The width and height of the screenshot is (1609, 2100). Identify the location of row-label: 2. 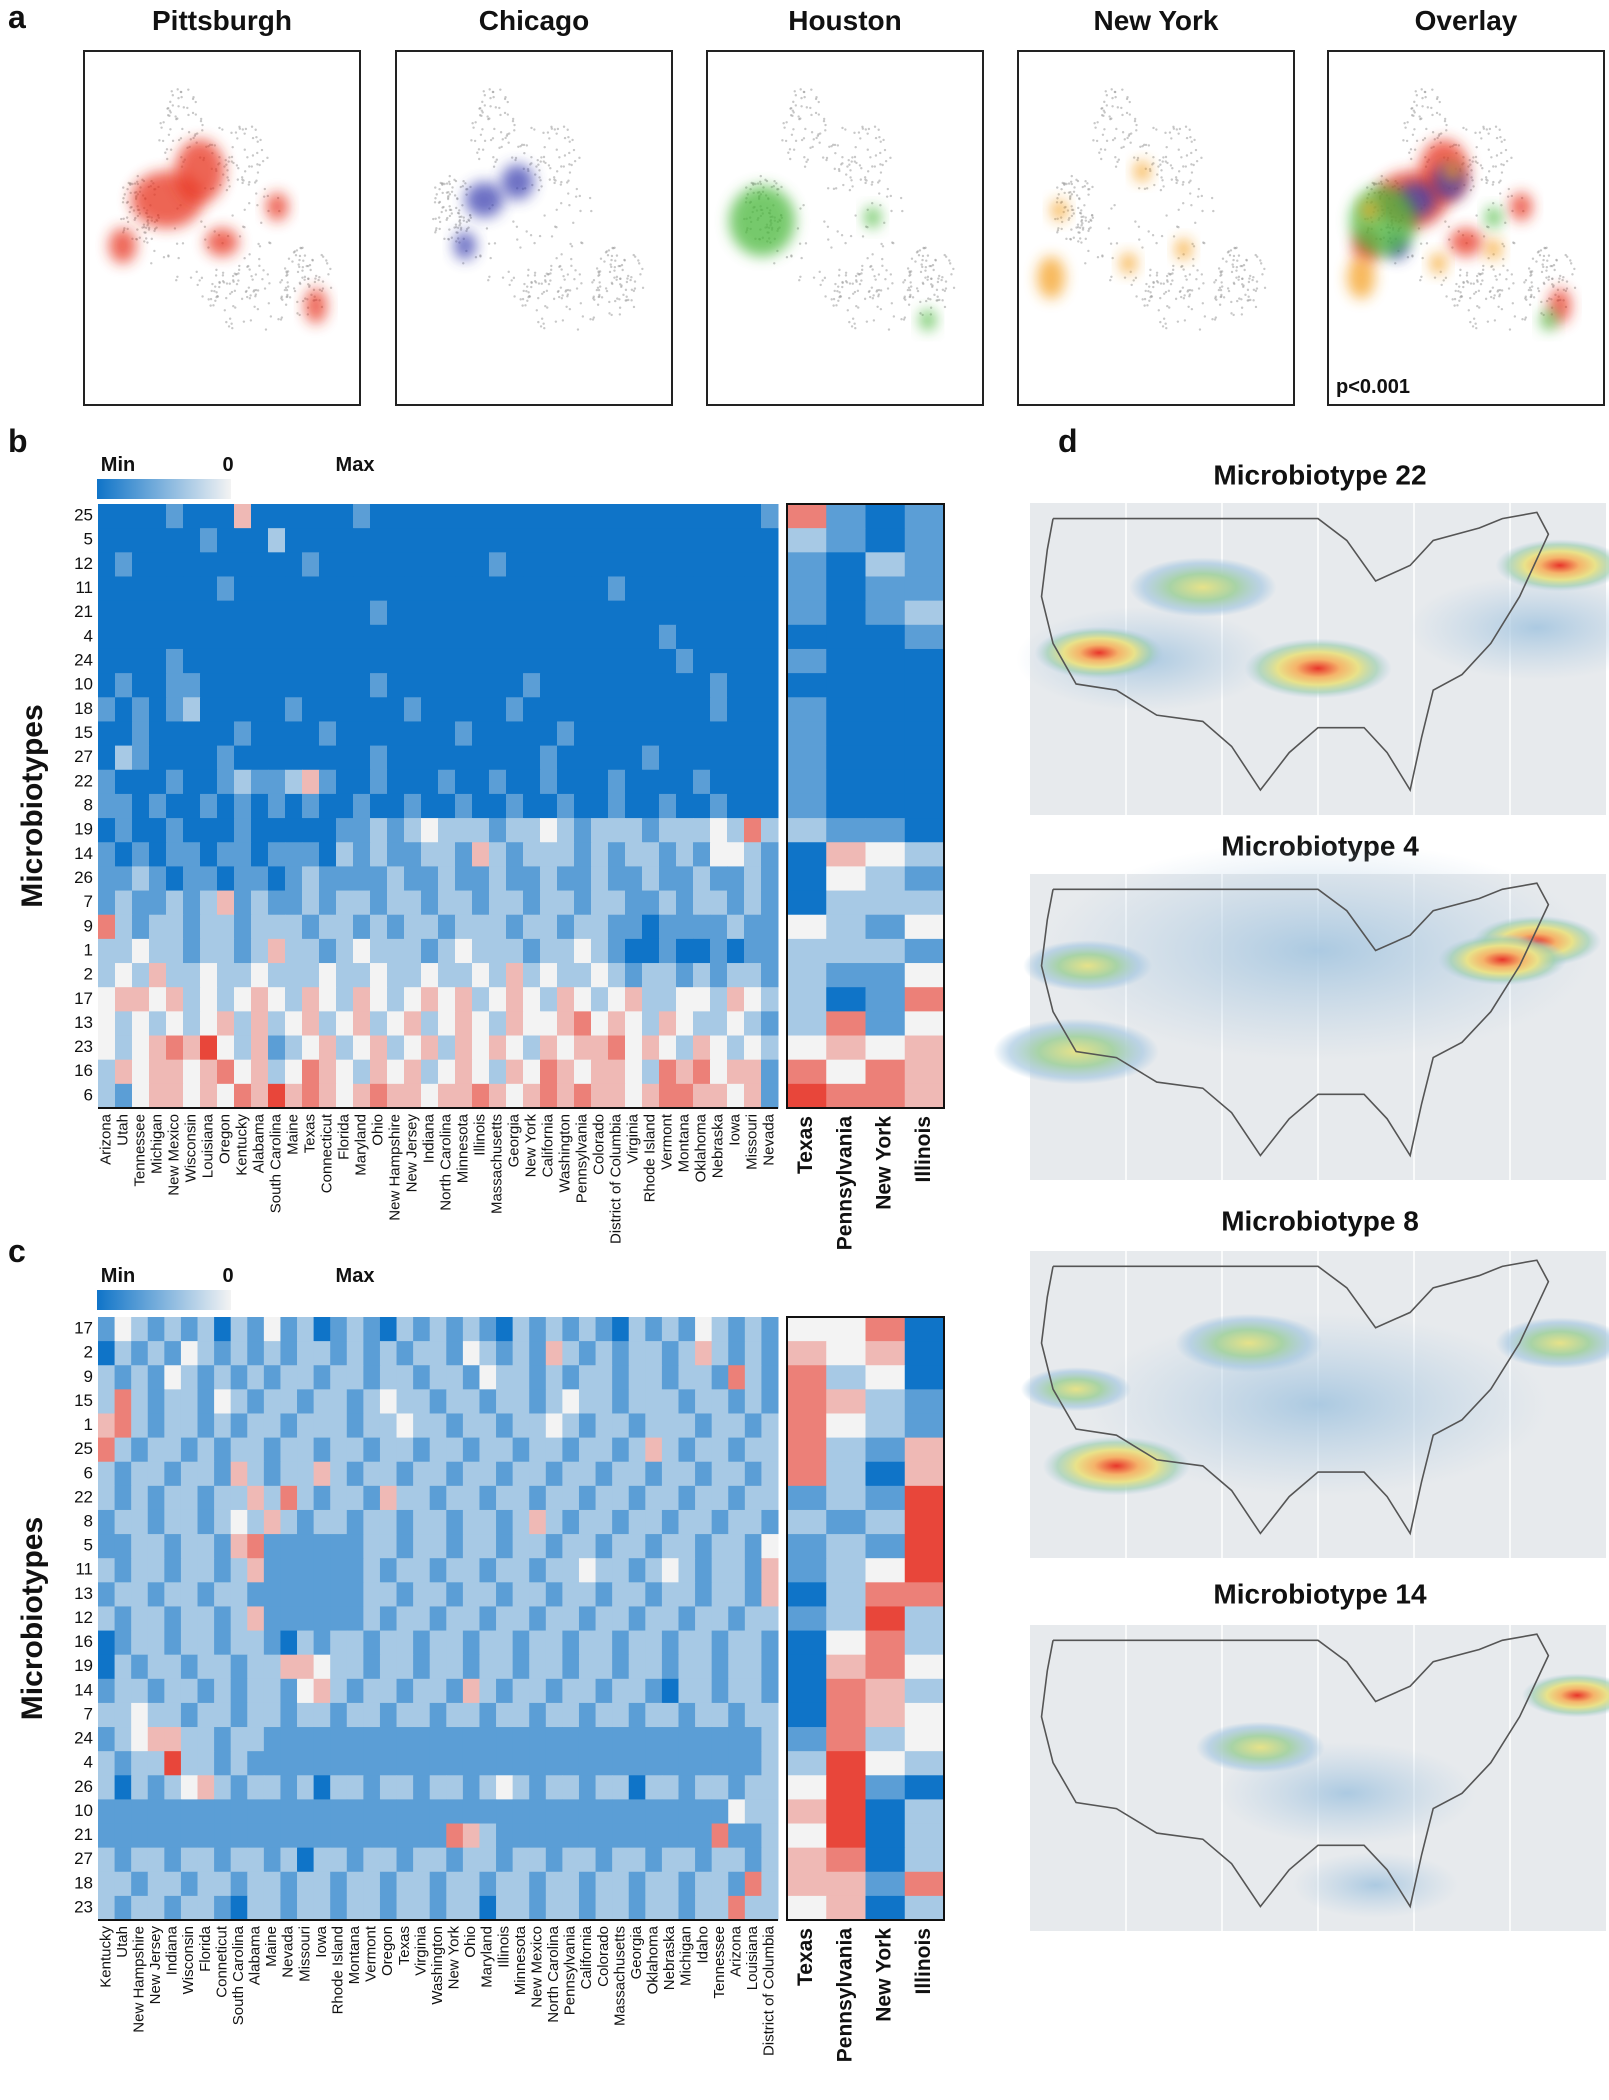
(88, 974).